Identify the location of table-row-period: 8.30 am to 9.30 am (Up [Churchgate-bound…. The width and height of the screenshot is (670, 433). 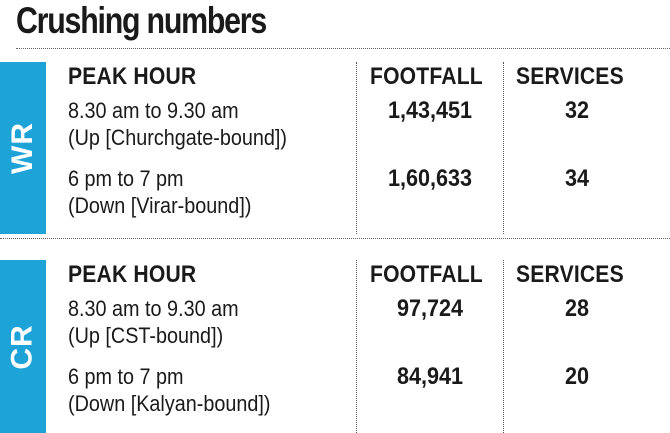
(177, 124).